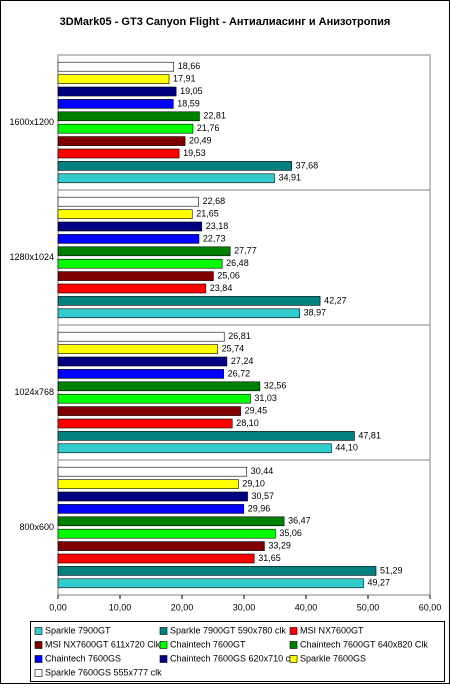  I want to click on value-label: 34,91, so click(289, 178).